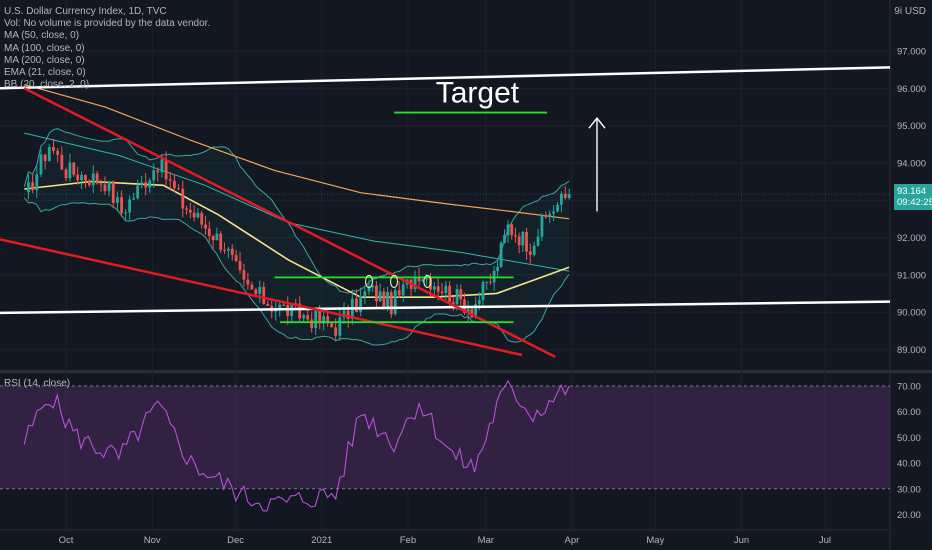  What do you see at coordinates (898, 11) in the screenshot?
I see `currency-prefix: 9i` at bounding box center [898, 11].